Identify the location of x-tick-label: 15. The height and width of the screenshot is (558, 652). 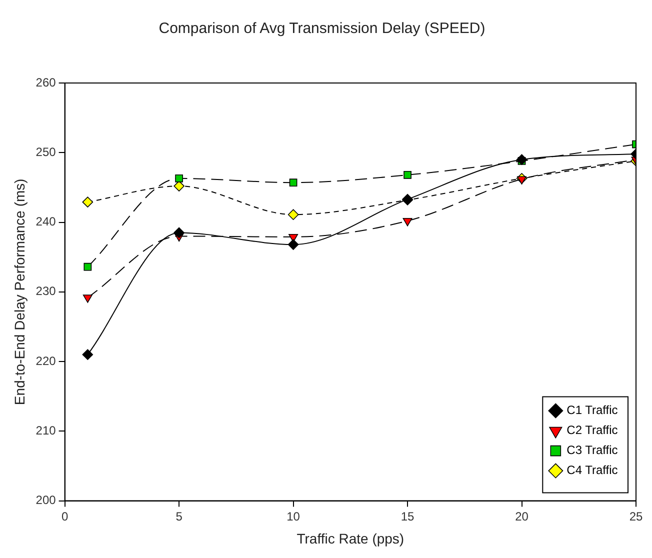
(407, 516).